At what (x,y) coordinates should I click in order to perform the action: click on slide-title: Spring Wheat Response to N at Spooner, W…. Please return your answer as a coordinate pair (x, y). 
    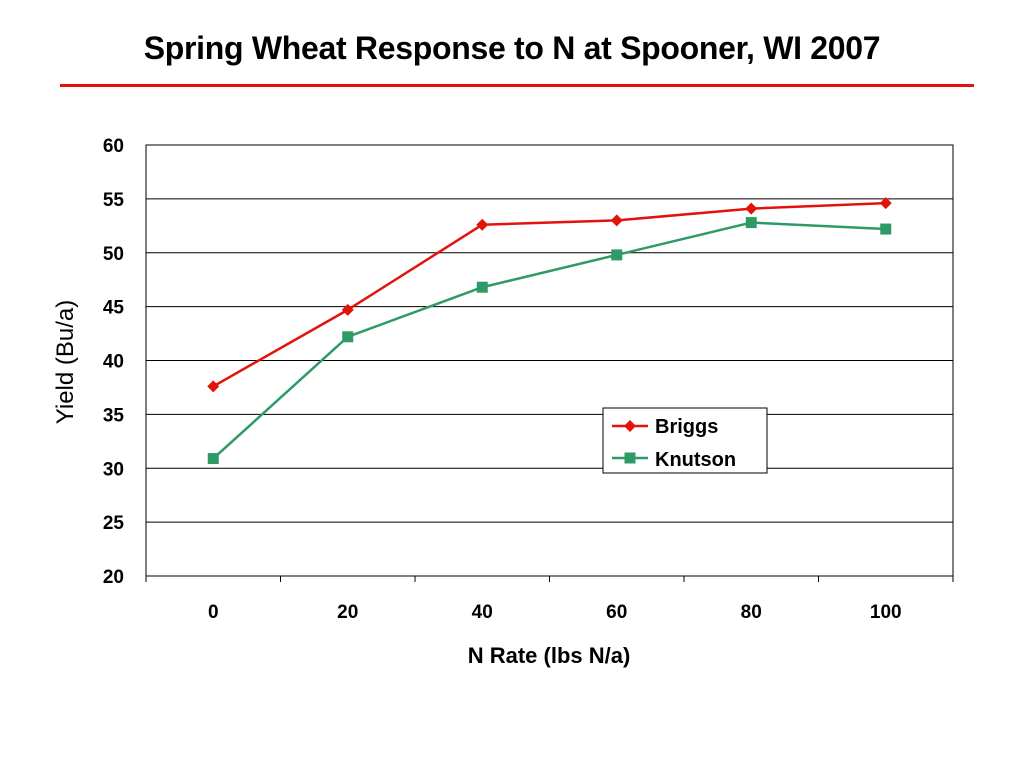
    Looking at the image, I should click on (512, 48).